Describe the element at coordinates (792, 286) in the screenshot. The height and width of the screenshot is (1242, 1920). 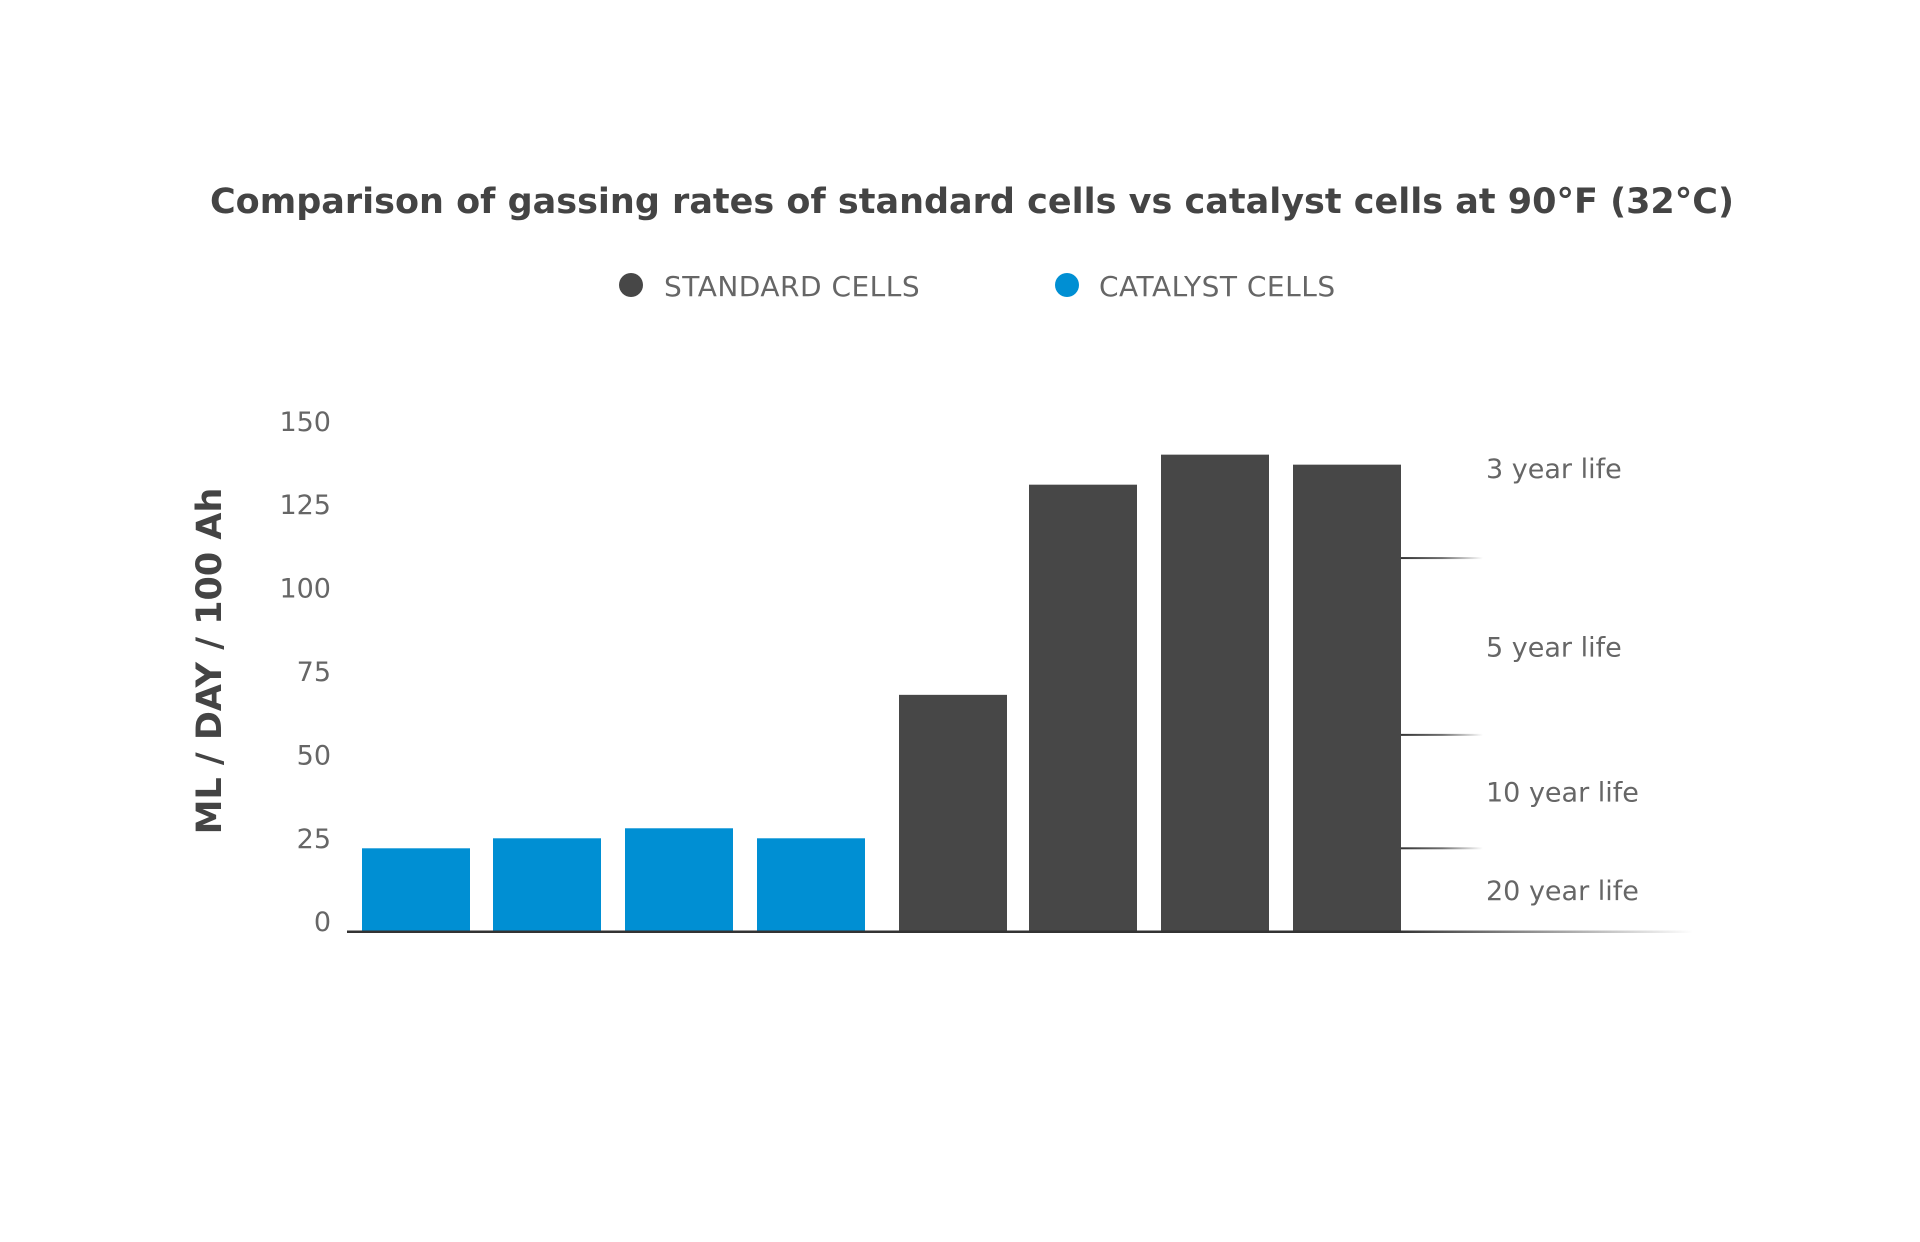
I see `legend-label-standard-cells: STANDARD CELLS` at that location.